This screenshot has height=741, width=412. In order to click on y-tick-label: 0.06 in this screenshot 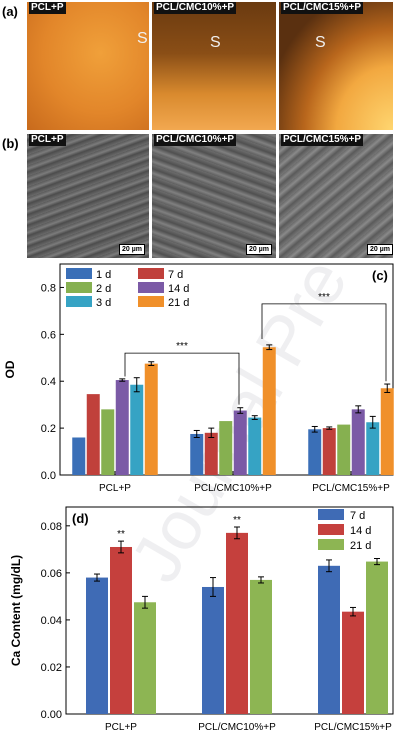, I will do `click(51, 574)`.